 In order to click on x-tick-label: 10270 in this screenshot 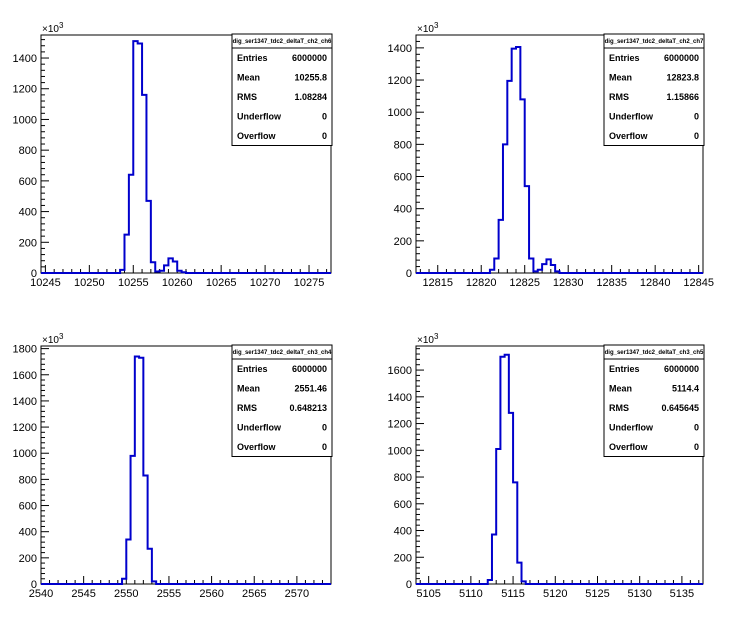, I will do `click(265, 283)`.